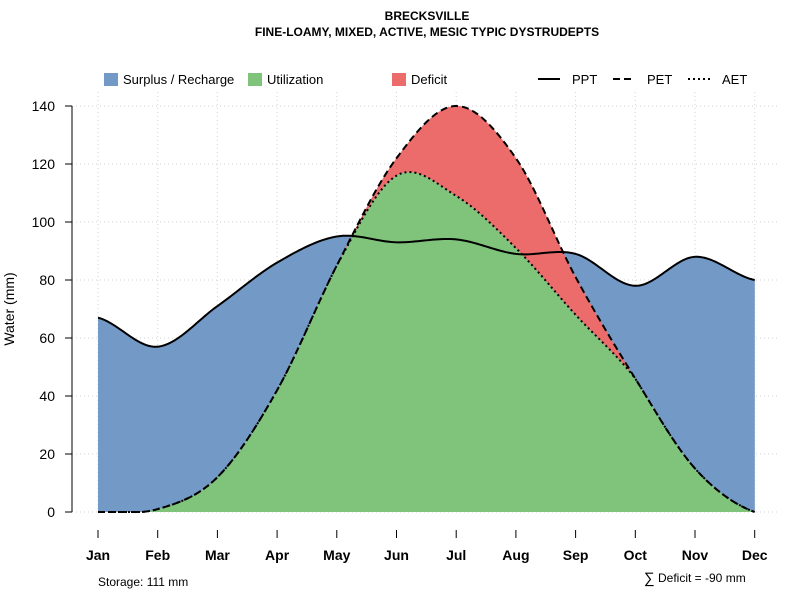 The width and height of the screenshot is (800, 600). I want to click on y-tick-label-0: 0, so click(51, 512).